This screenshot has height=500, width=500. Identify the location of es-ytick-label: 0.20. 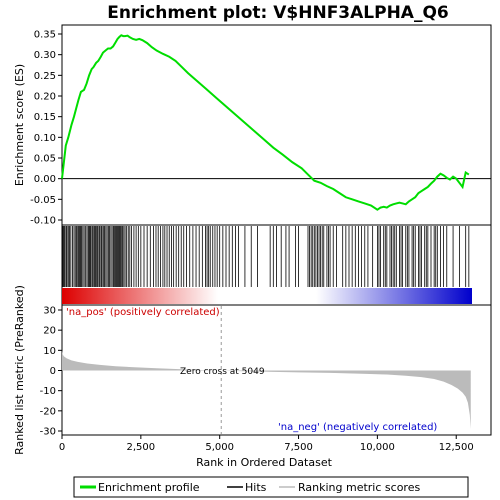
(45, 97).